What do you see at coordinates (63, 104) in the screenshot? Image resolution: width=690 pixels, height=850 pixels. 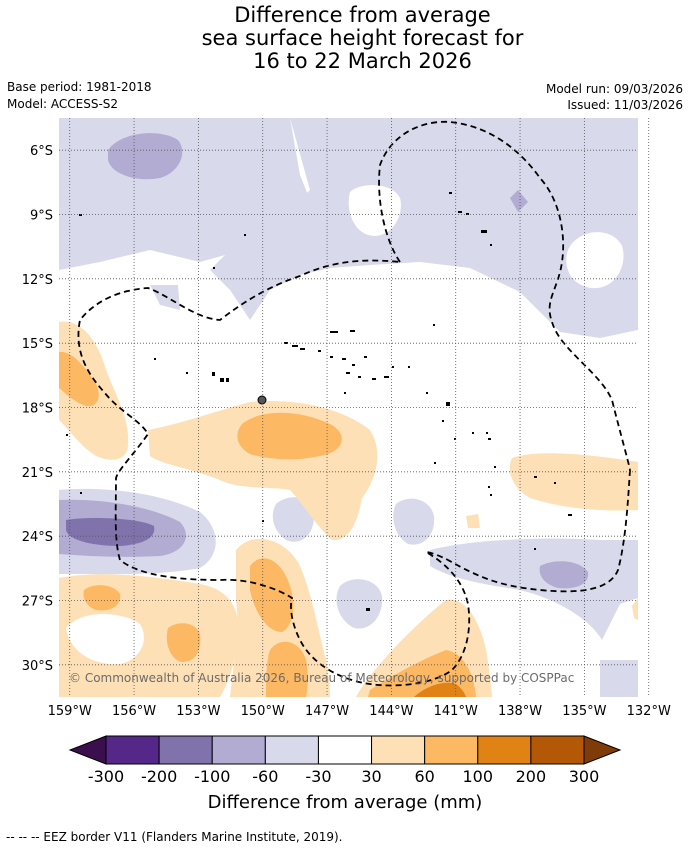 I see `model-name: Model: ACCESS-S2` at bounding box center [63, 104].